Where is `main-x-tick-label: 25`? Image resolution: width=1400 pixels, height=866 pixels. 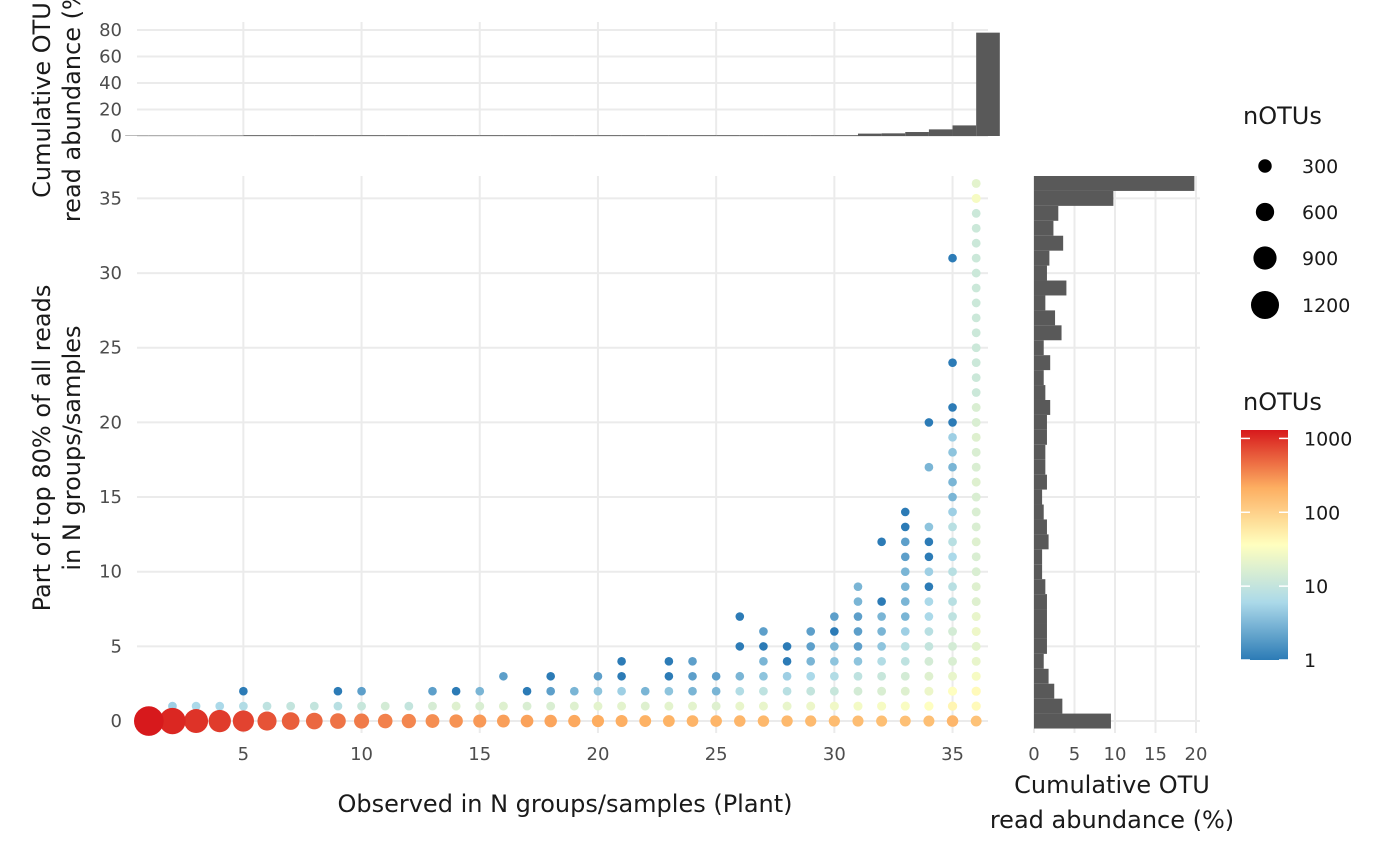 main-x-tick-label: 25 is located at coordinates (716, 754).